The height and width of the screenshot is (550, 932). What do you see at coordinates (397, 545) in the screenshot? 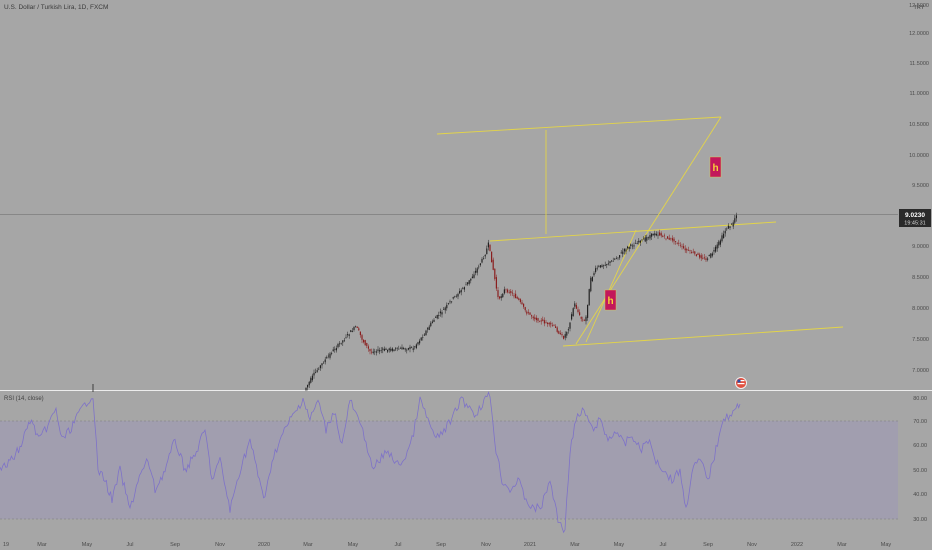
I see `time-tick-label: Jul` at bounding box center [397, 545].